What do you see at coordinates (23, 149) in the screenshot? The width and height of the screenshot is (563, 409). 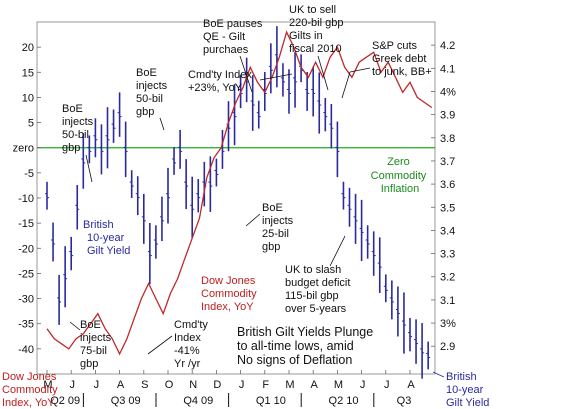 I see `left-tick-label: zero` at bounding box center [23, 149].